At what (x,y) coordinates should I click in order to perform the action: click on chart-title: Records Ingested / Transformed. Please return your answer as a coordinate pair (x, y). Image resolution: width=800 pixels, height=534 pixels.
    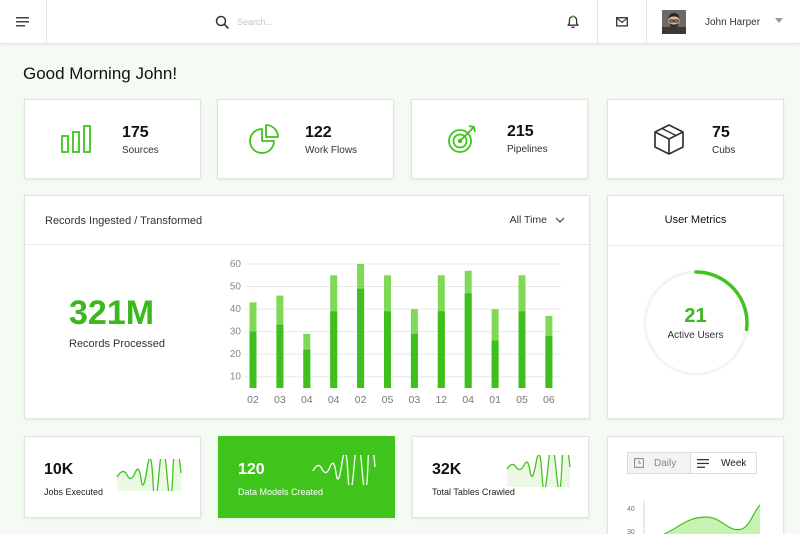
    Looking at the image, I should click on (124, 221).